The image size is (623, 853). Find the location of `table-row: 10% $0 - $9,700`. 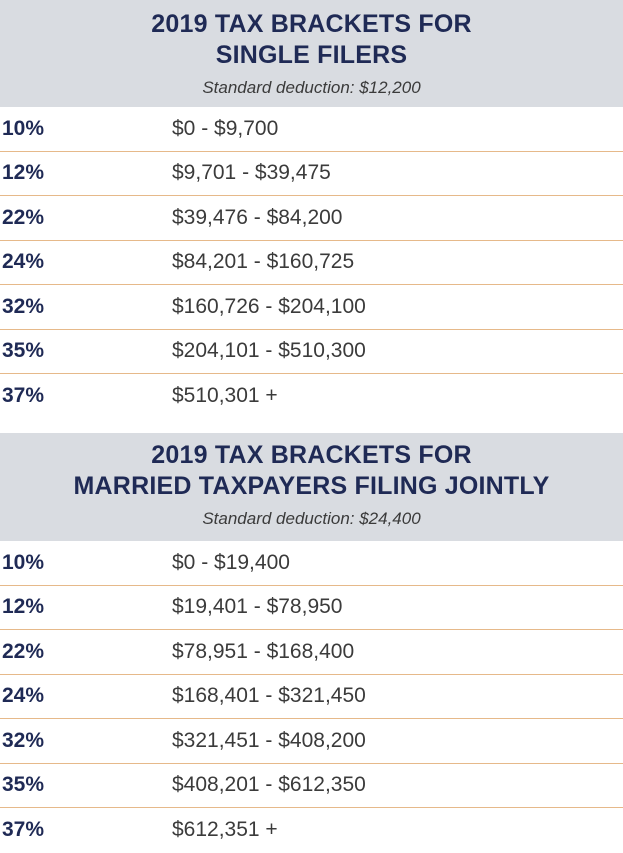

table-row: 10% $0 - $9,700 is located at coordinates (311, 129).